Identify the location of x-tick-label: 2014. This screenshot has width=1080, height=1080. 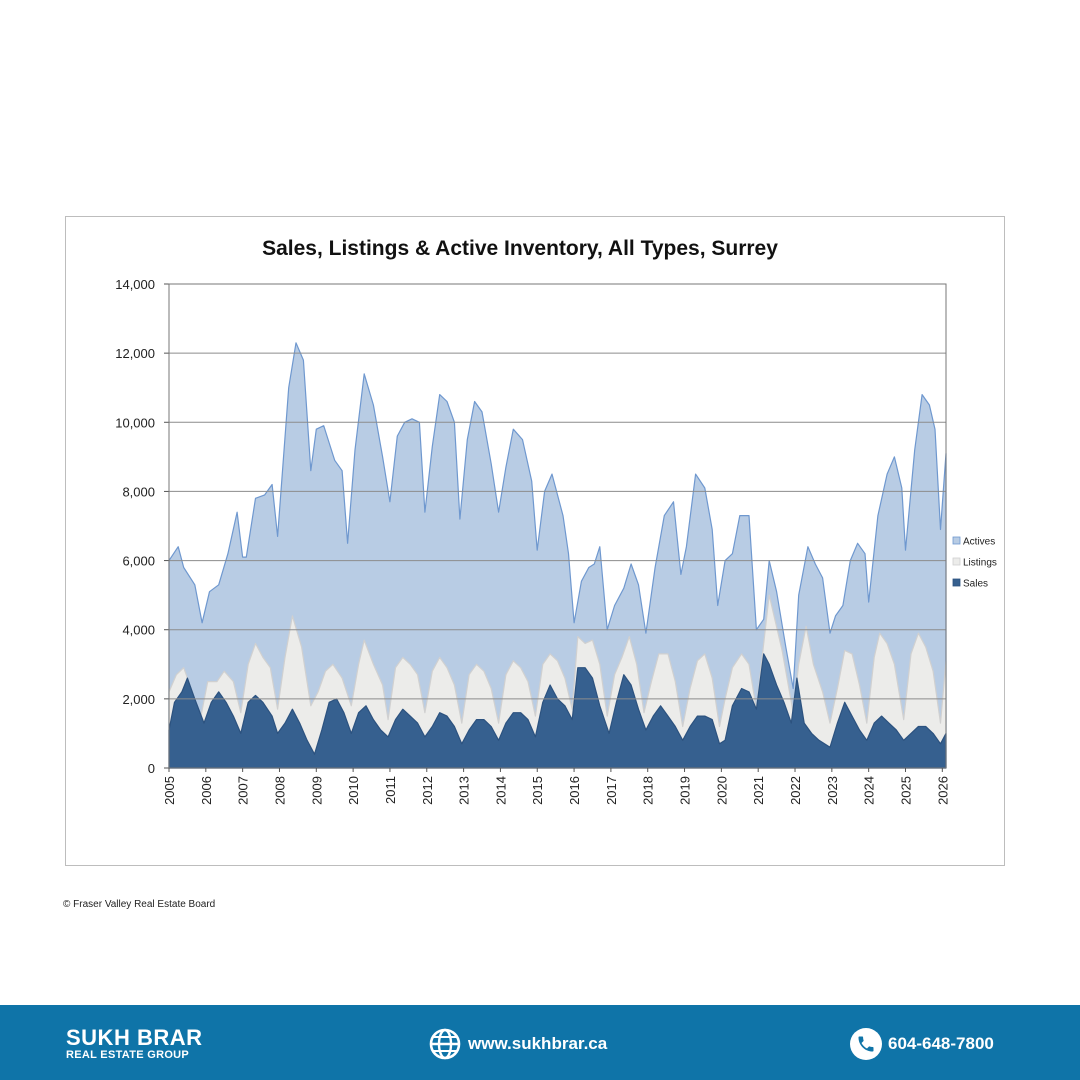
(500, 790).